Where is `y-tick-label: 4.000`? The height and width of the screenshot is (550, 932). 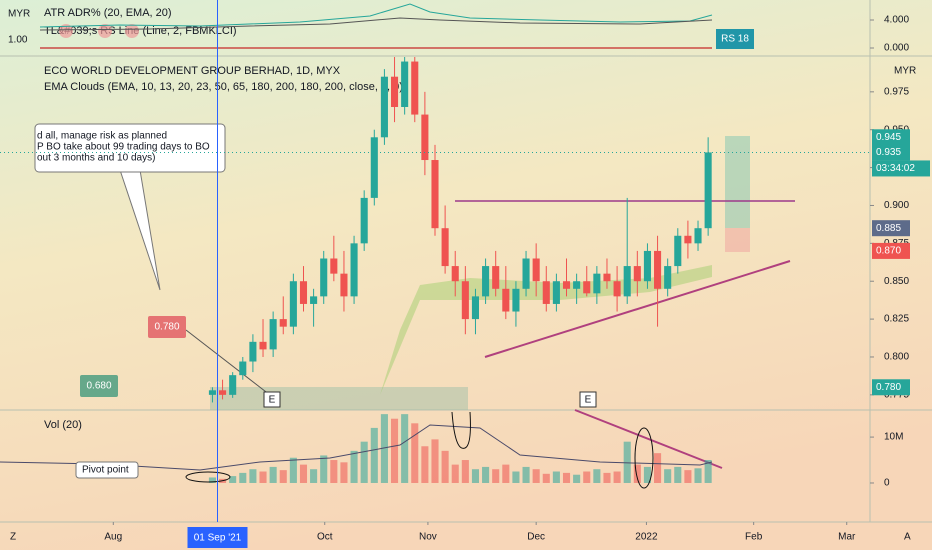 y-tick-label: 4.000 is located at coordinates (896, 20).